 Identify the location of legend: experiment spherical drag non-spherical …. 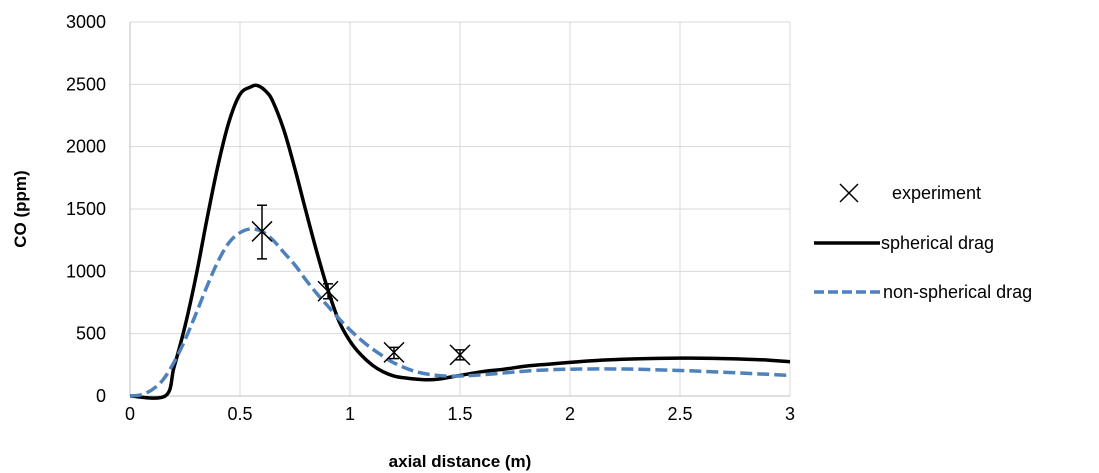
(923, 242).